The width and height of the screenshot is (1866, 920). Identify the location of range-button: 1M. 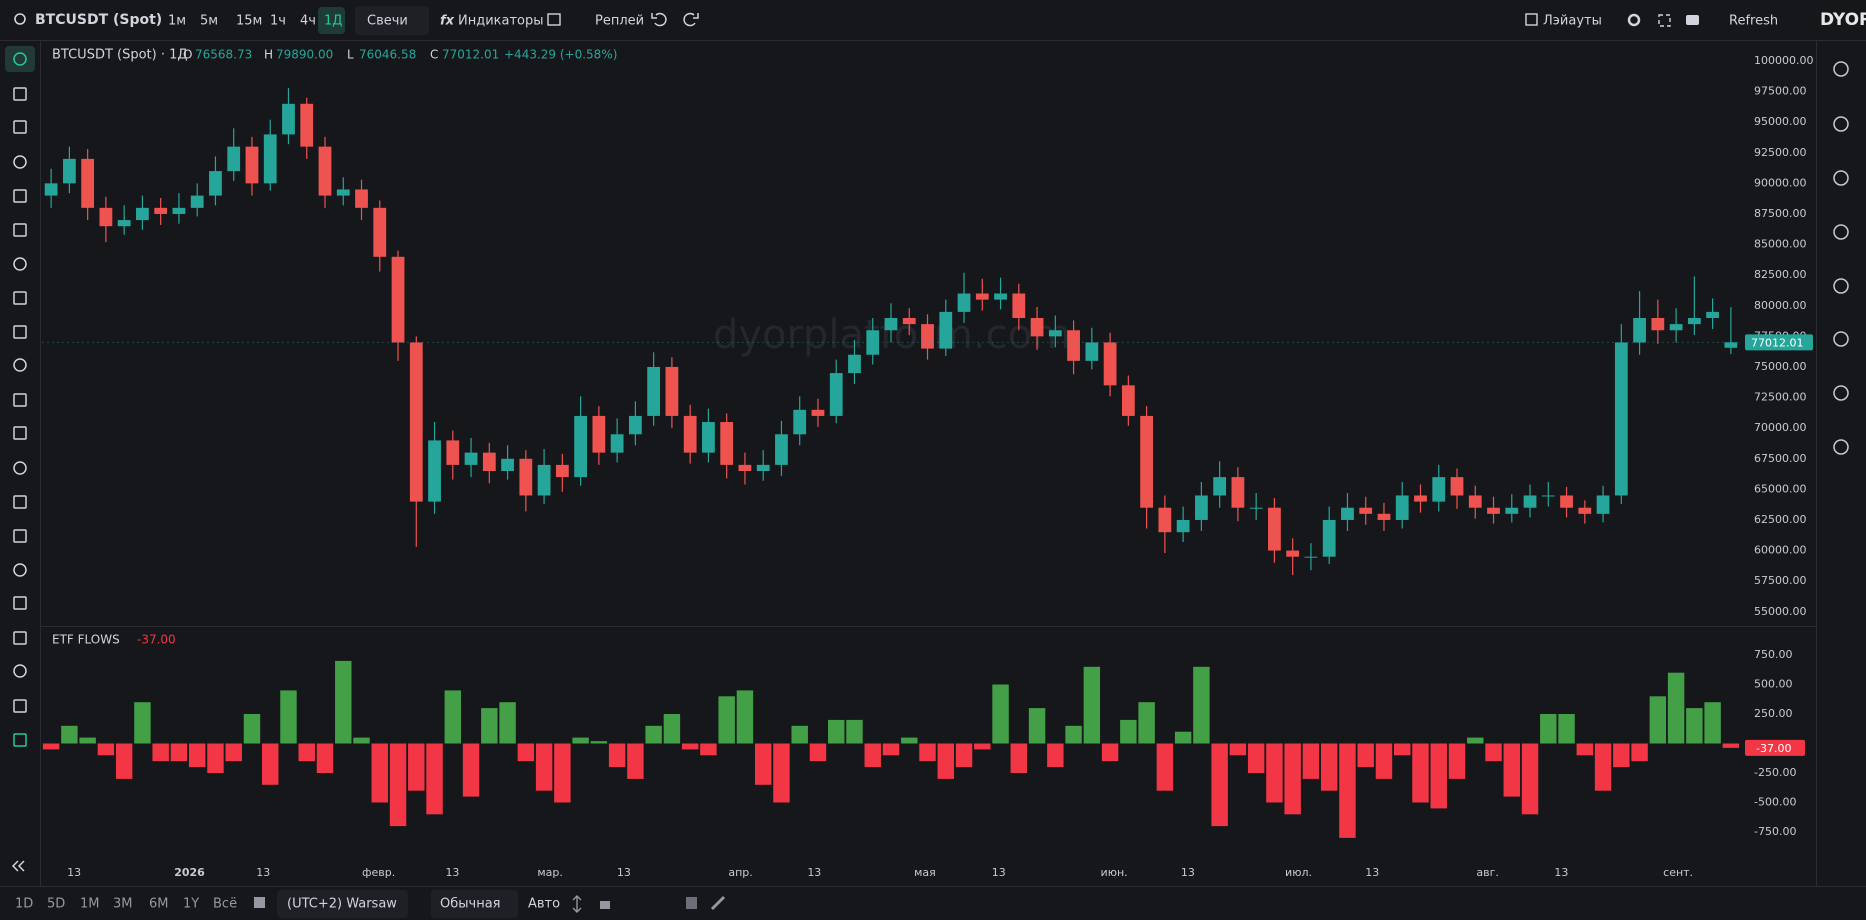
(90, 904).